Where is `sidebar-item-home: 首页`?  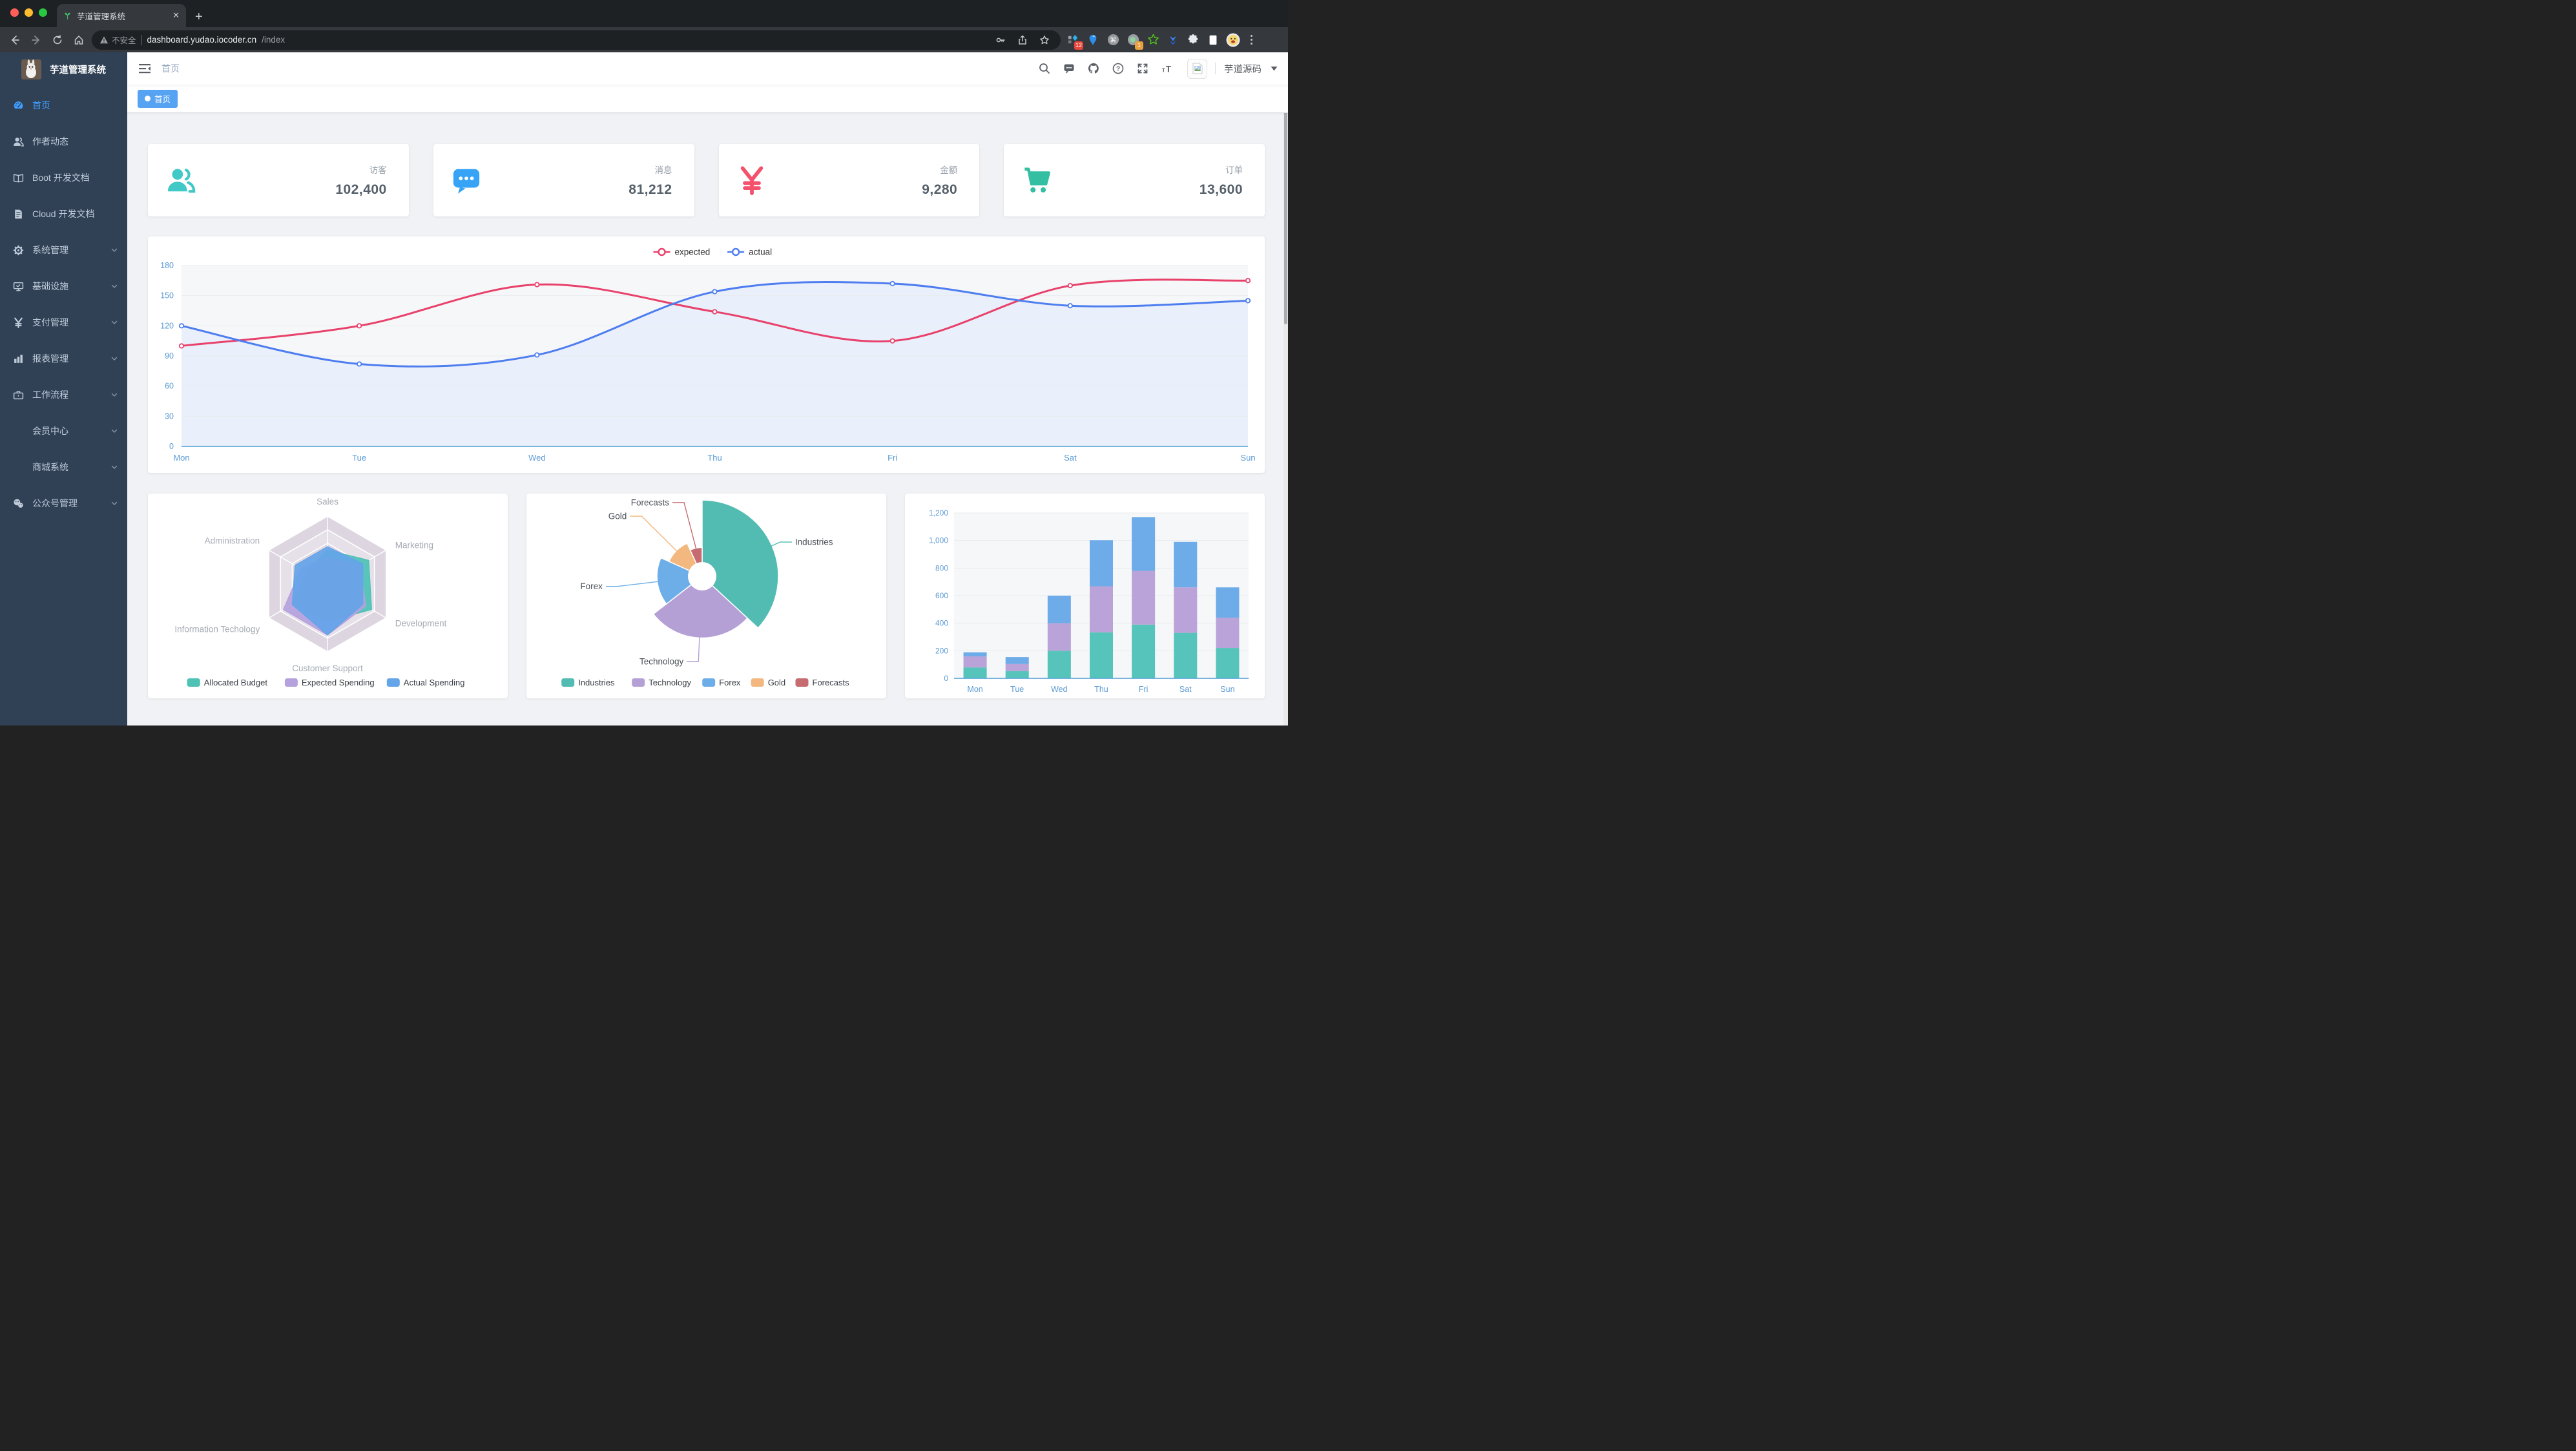
sidebar-item-home: 首页 is located at coordinates (63, 105).